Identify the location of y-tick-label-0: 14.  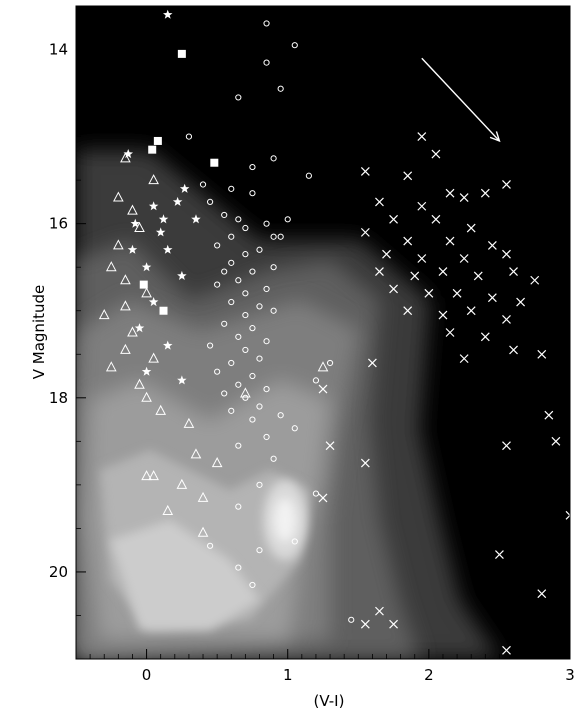
(58, 50).